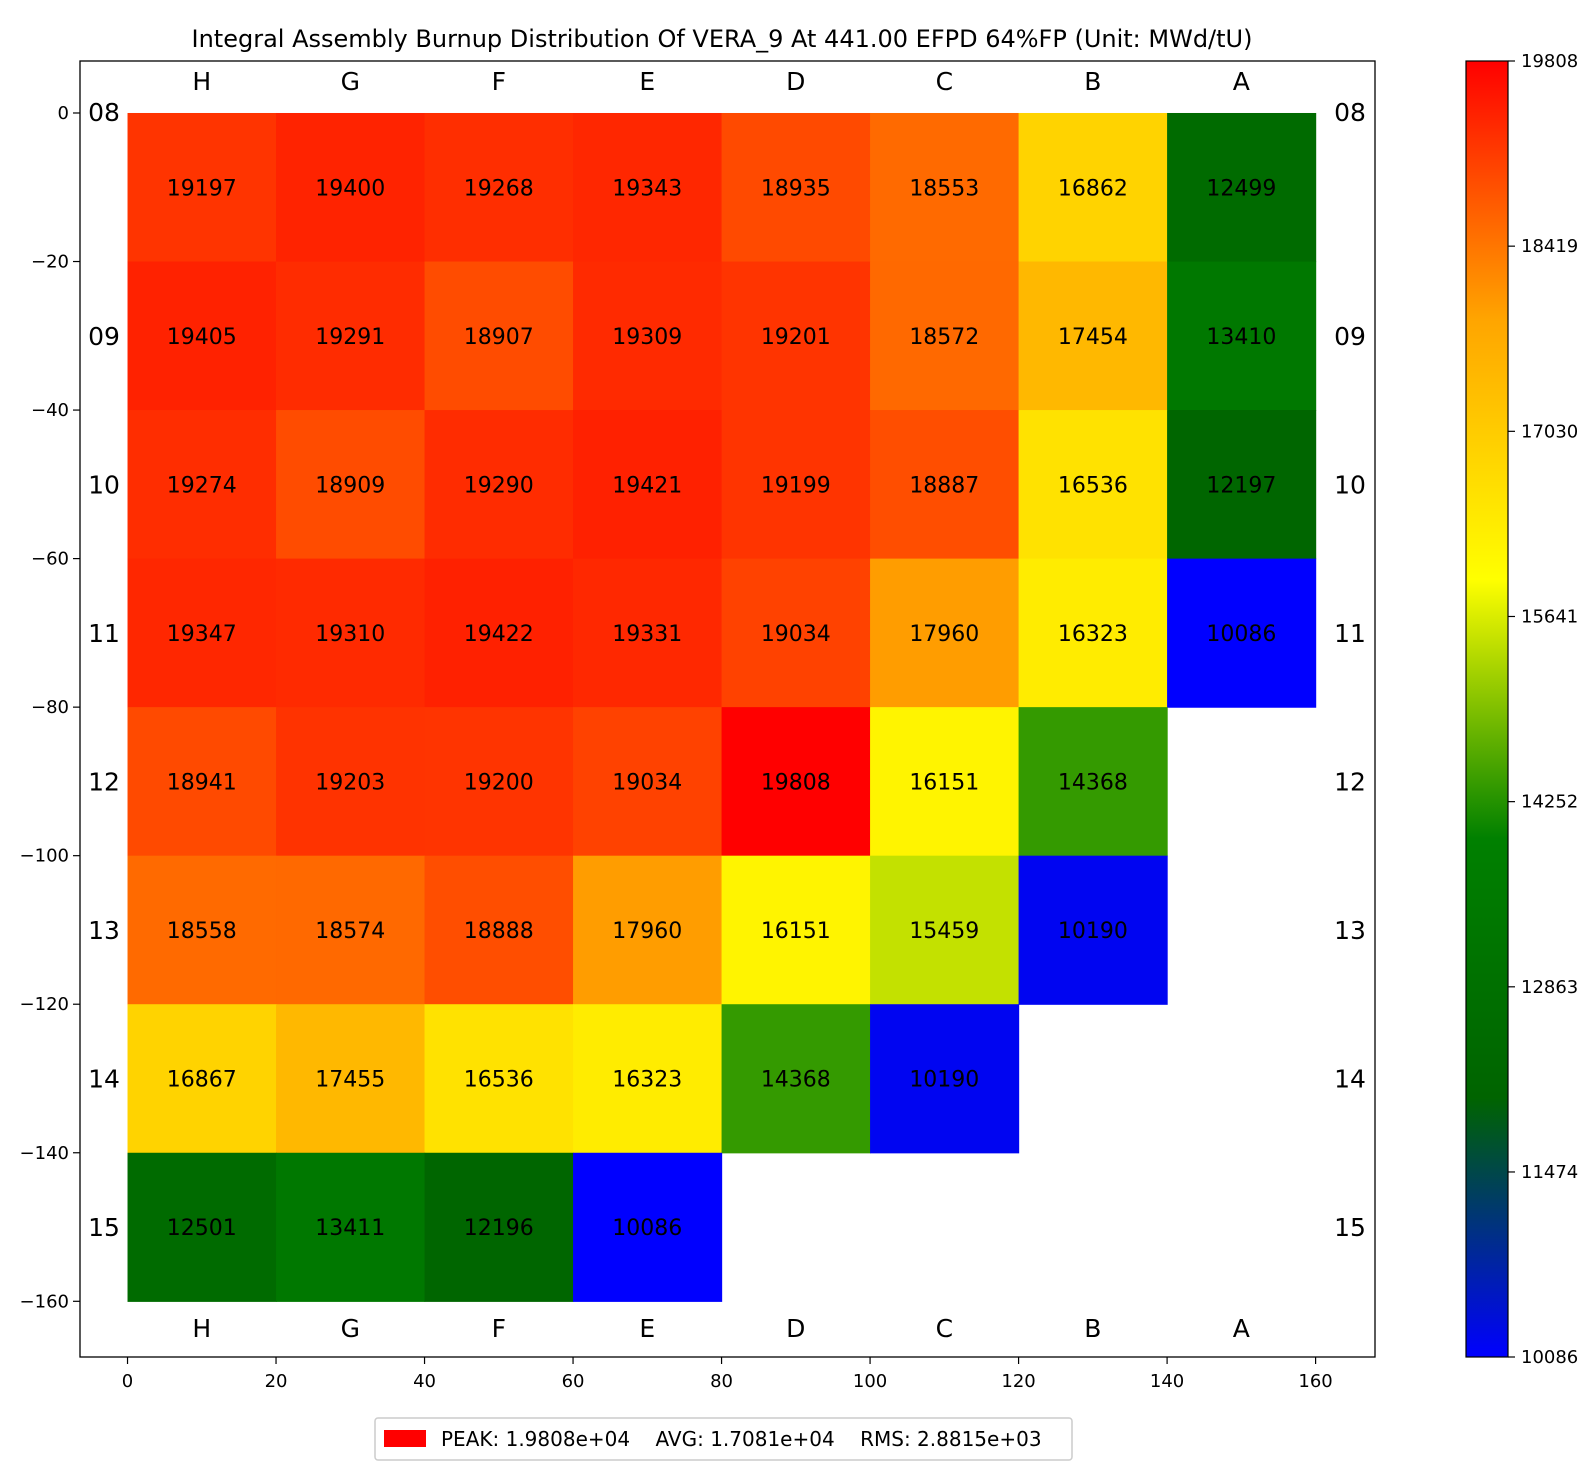  I want to click on y-tick-label: −40, so click(50, 410).